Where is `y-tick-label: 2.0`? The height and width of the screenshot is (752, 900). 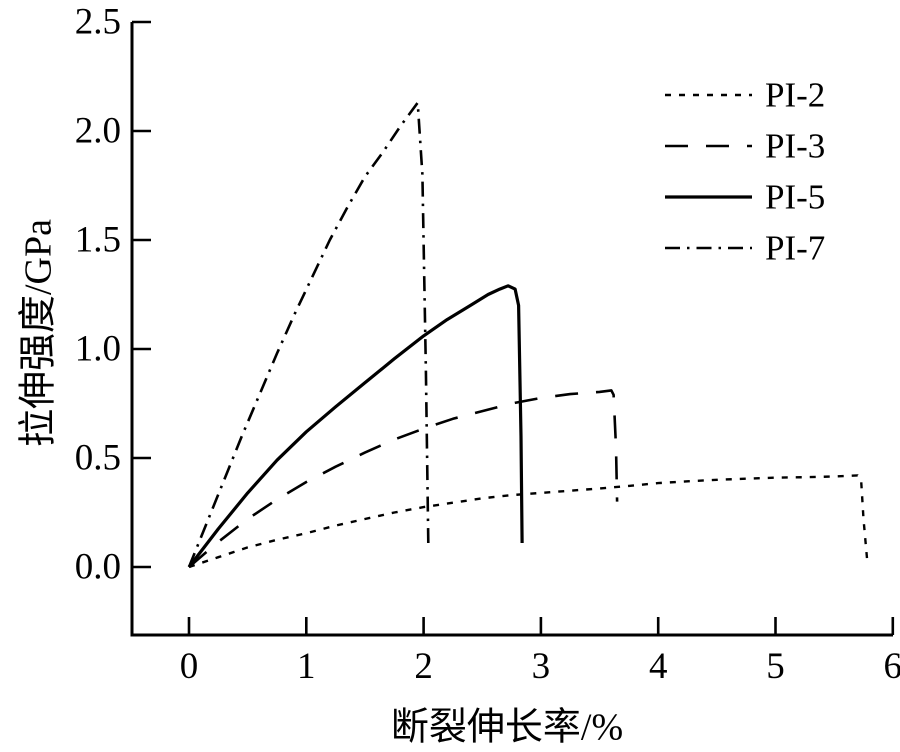
y-tick-label: 2.0 is located at coordinates (97, 131).